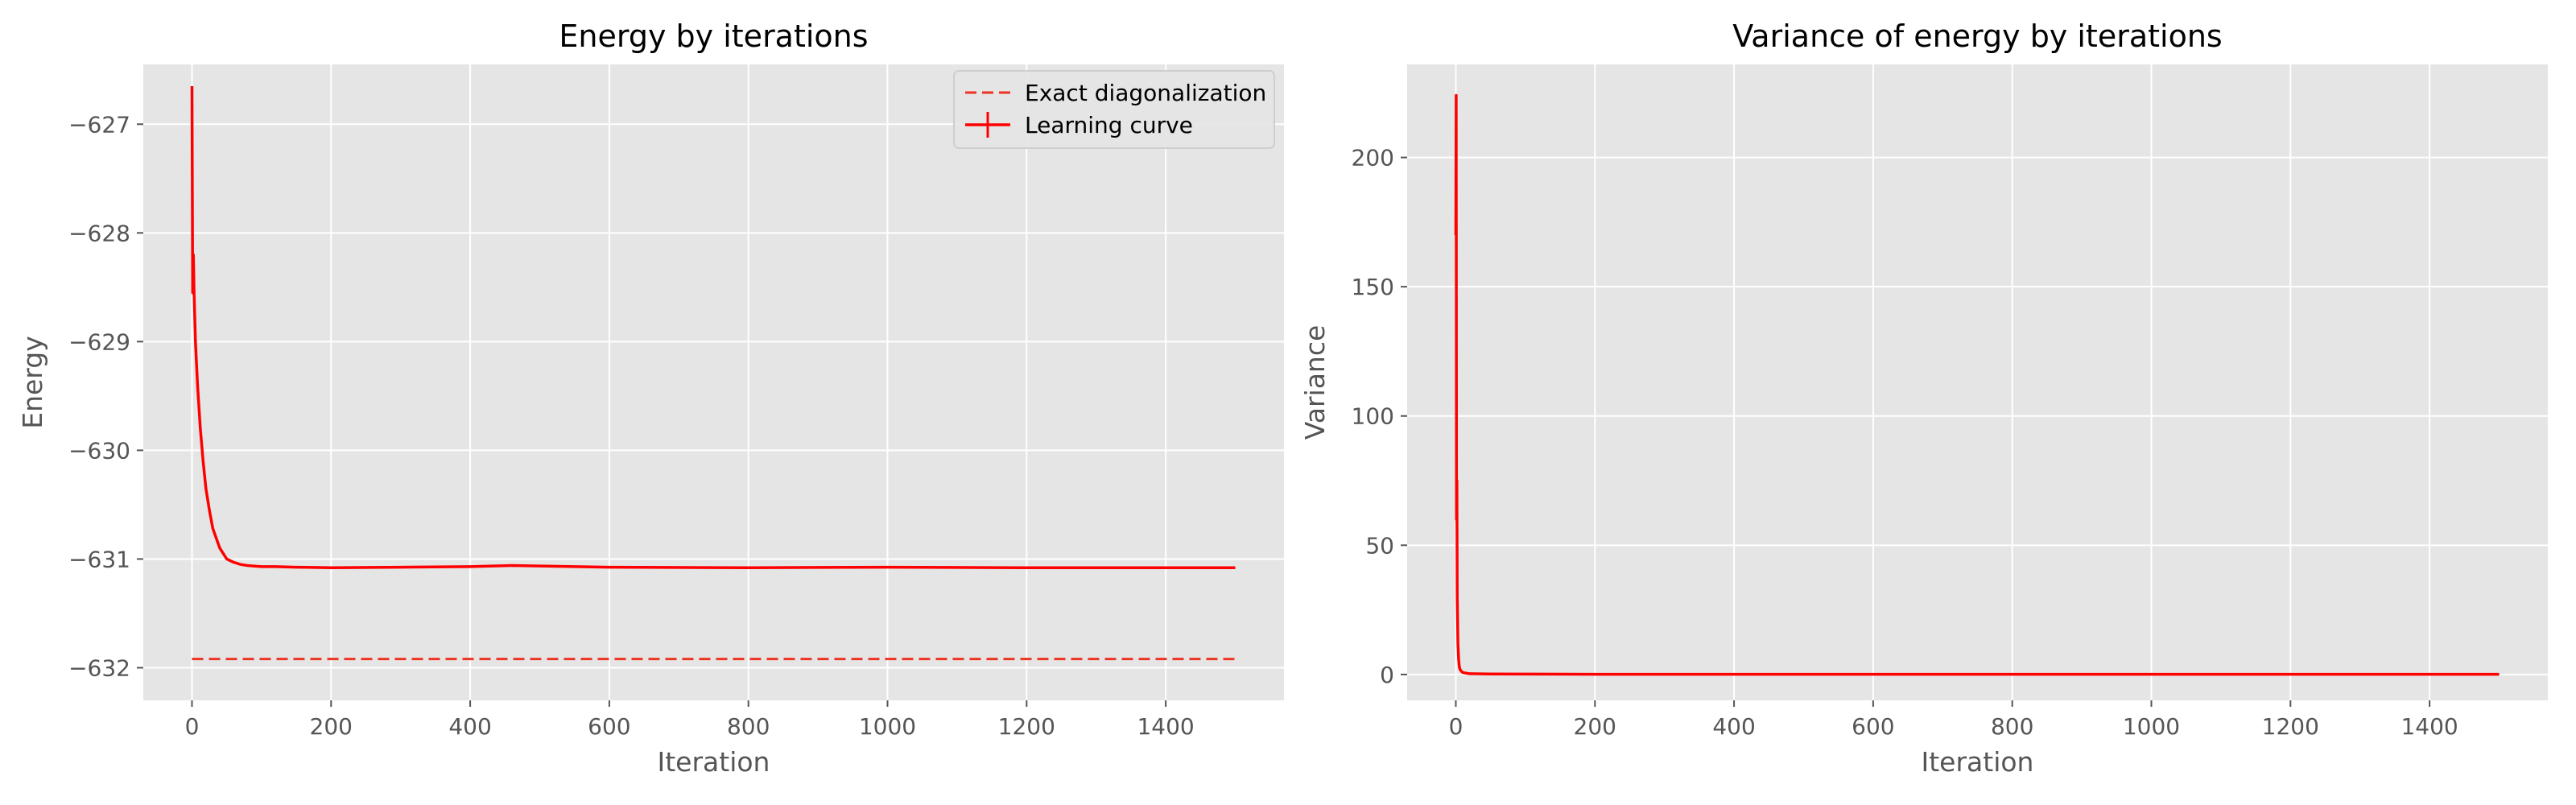 Image resolution: width=2576 pixels, height=805 pixels. Describe the element at coordinates (99, 667) in the screenshot. I see `y-tick-label: −632` at that location.